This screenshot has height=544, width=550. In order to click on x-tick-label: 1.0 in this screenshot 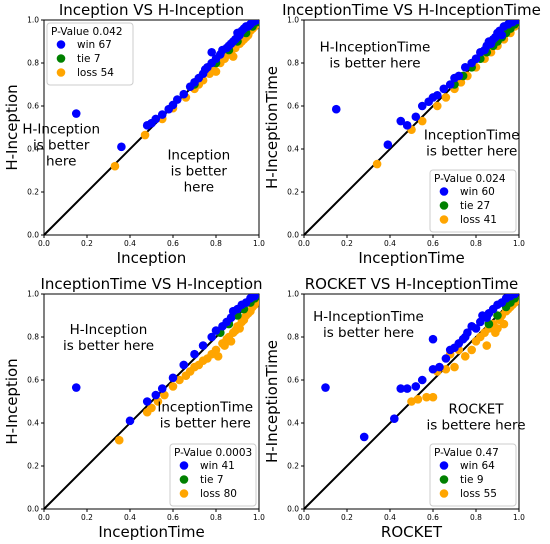, I will do `click(519, 517)`.